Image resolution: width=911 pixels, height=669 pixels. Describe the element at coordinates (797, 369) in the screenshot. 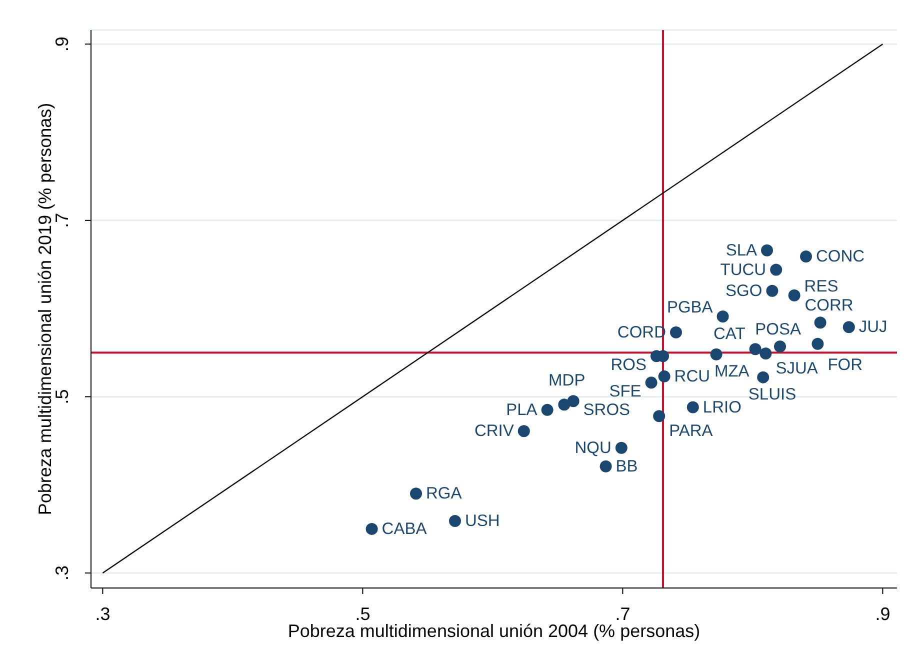

I see `data-label: SJUA` at that location.